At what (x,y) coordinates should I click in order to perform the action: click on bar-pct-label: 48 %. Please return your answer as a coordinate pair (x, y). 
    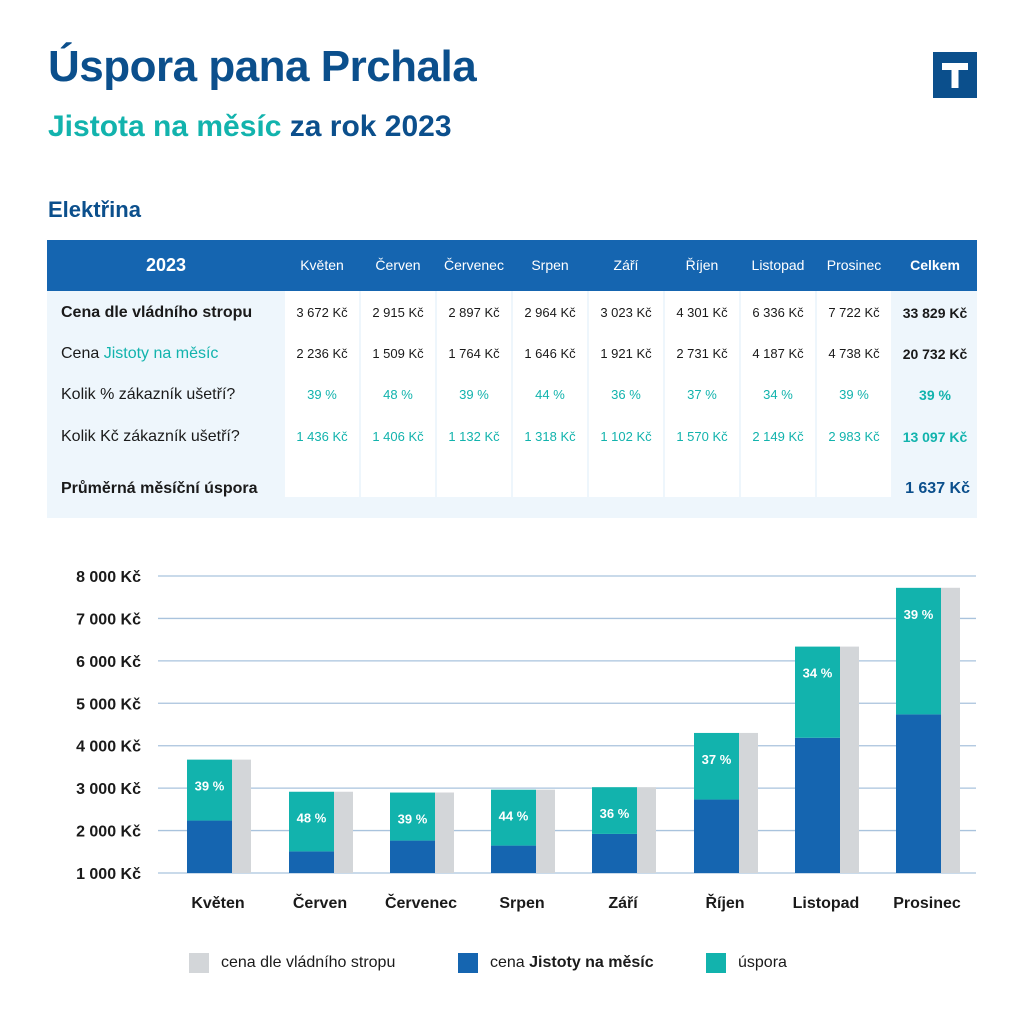
    Looking at the image, I should click on (312, 818).